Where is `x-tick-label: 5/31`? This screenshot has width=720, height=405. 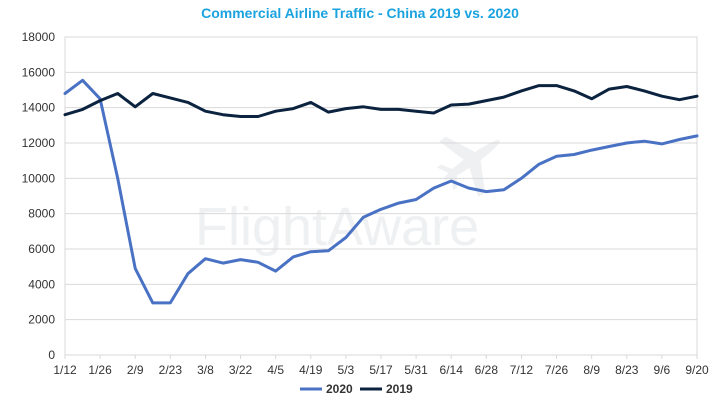 x-tick-label: 5/31 is located at coordinates (416, 370).